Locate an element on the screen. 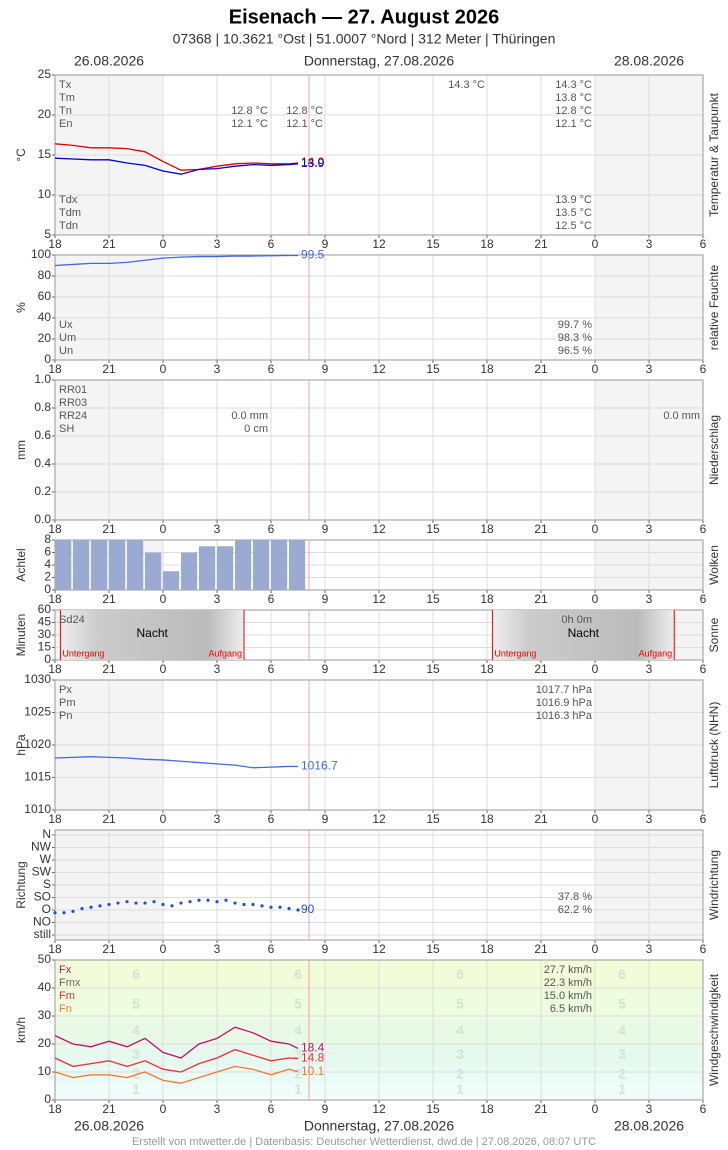 The image size is (728, 1150). stat-text: 6.5 km/h is located at coordinates (571, 1009).